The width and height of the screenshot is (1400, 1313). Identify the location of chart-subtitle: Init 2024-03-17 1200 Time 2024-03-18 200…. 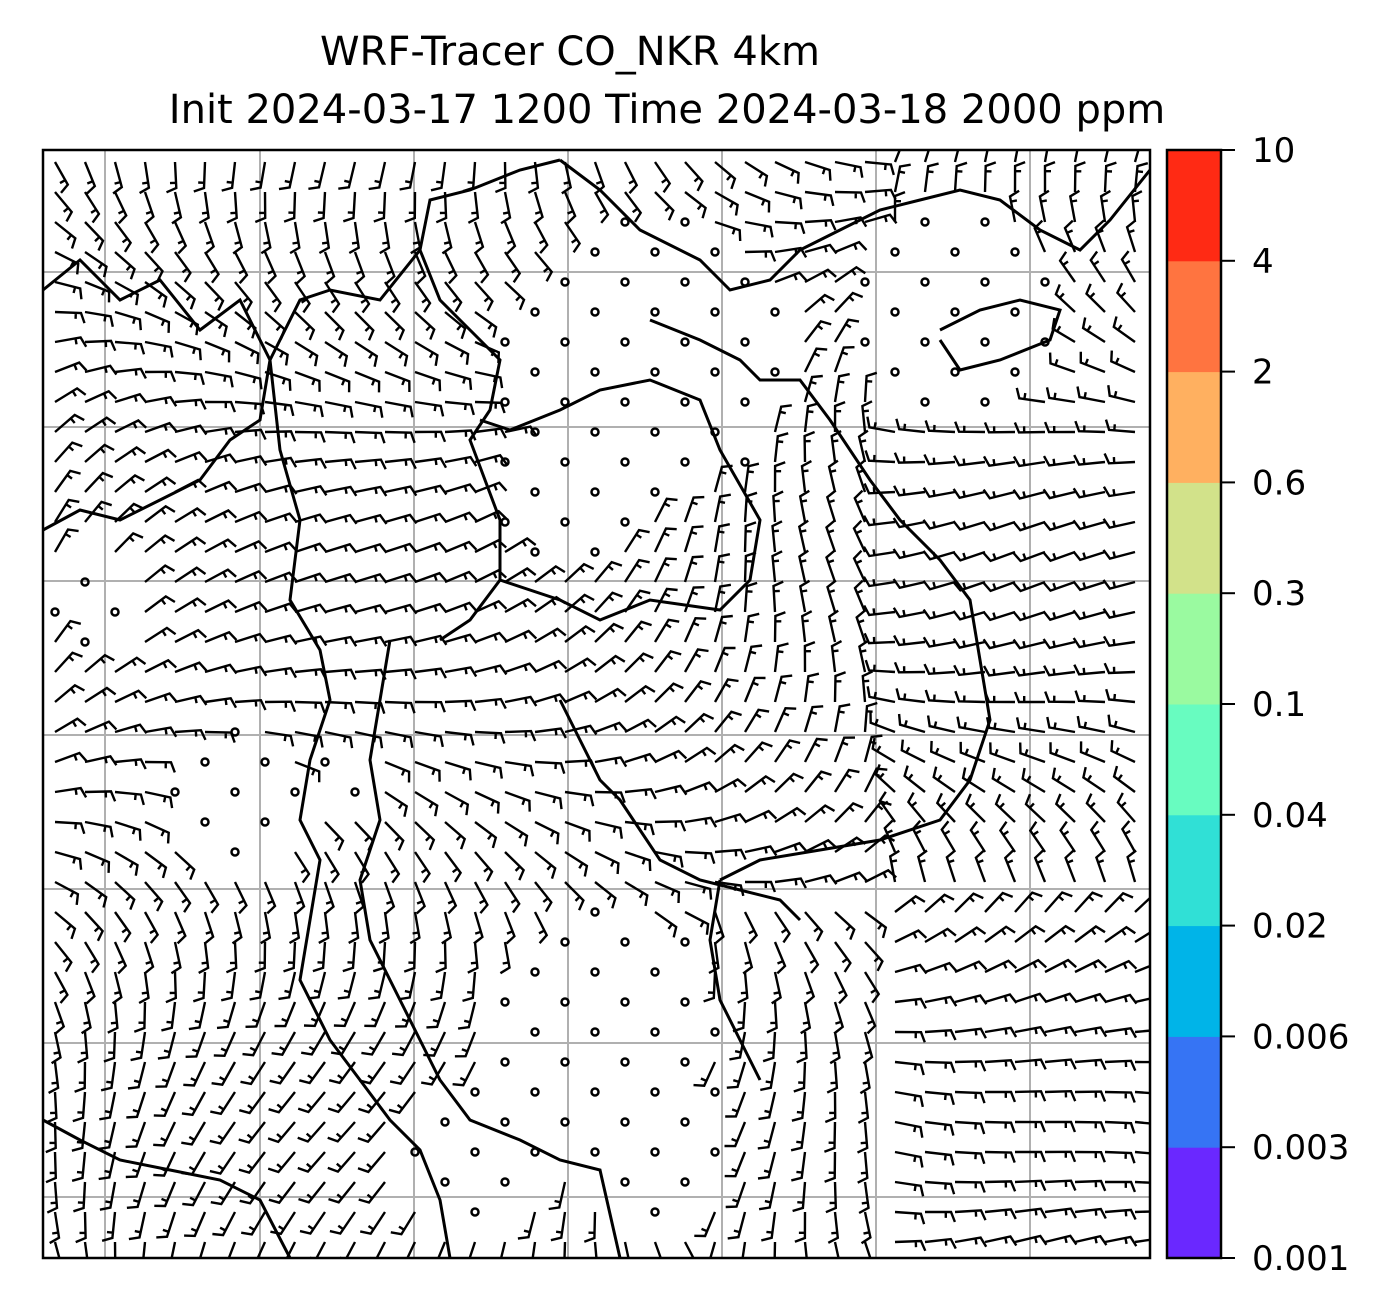
(667, 110).